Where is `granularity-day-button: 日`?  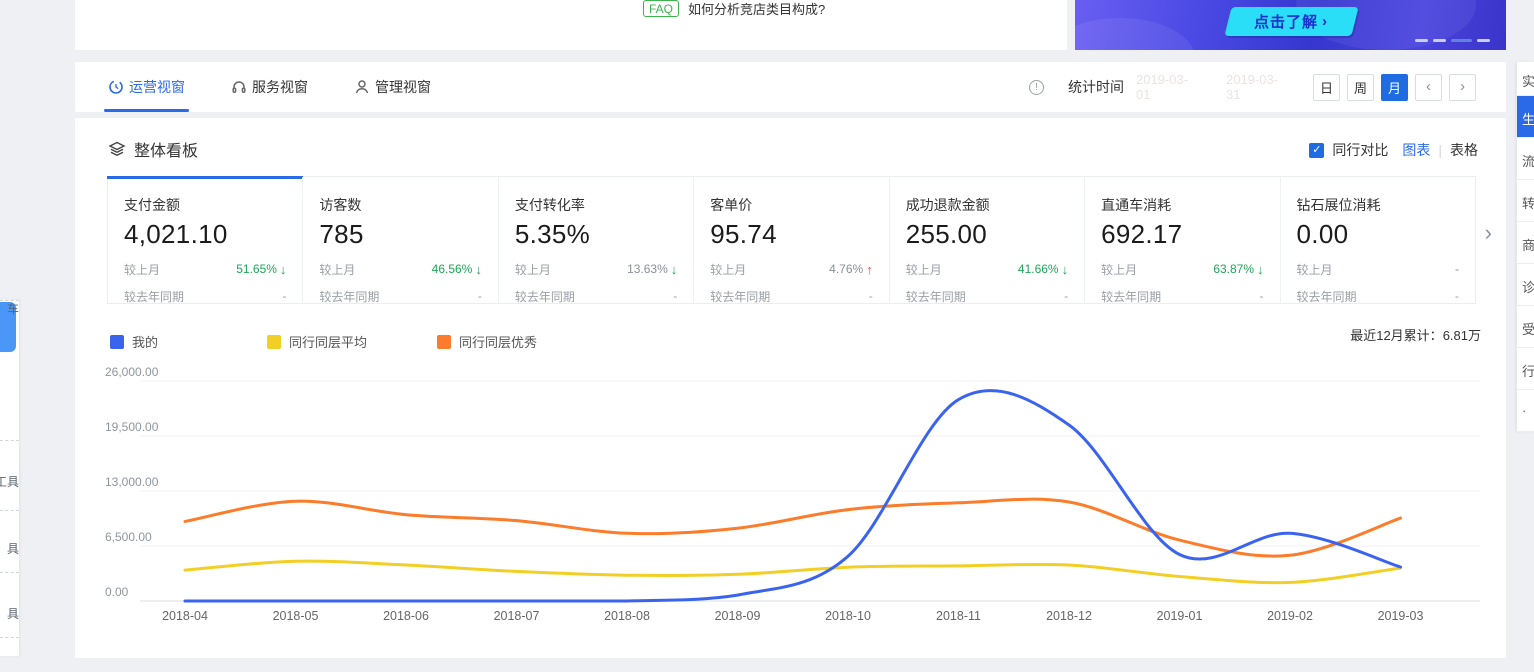 granularity-day-button: 日 is located at coordinates (1326, 87).